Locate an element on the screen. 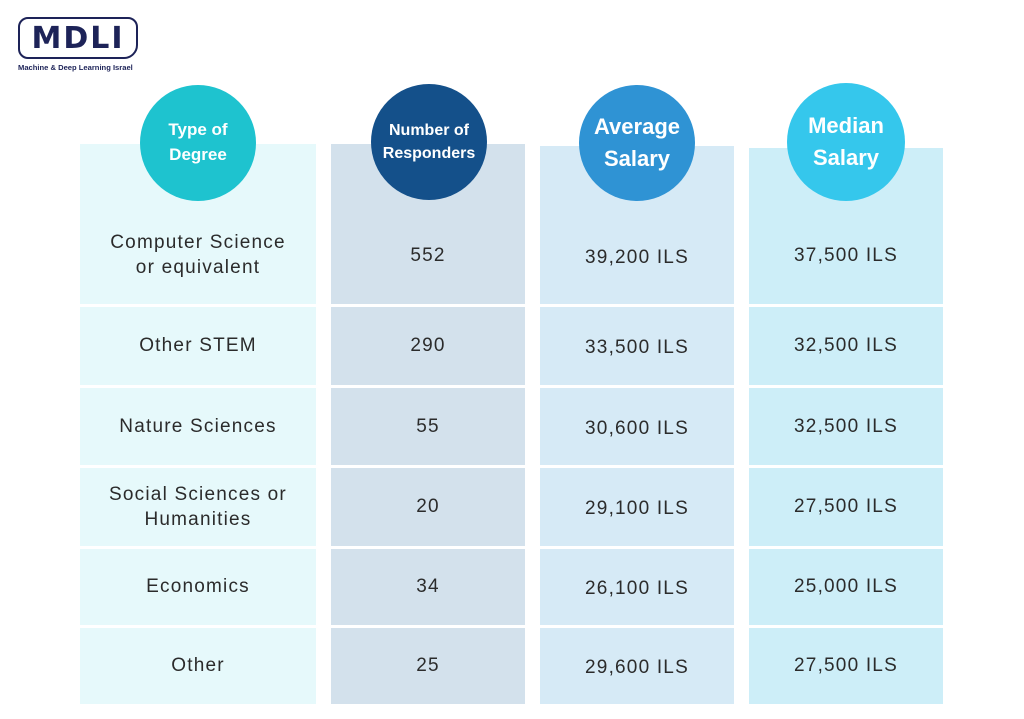  average-cell: 39,200 ILS is located at coordinates (637, 257).